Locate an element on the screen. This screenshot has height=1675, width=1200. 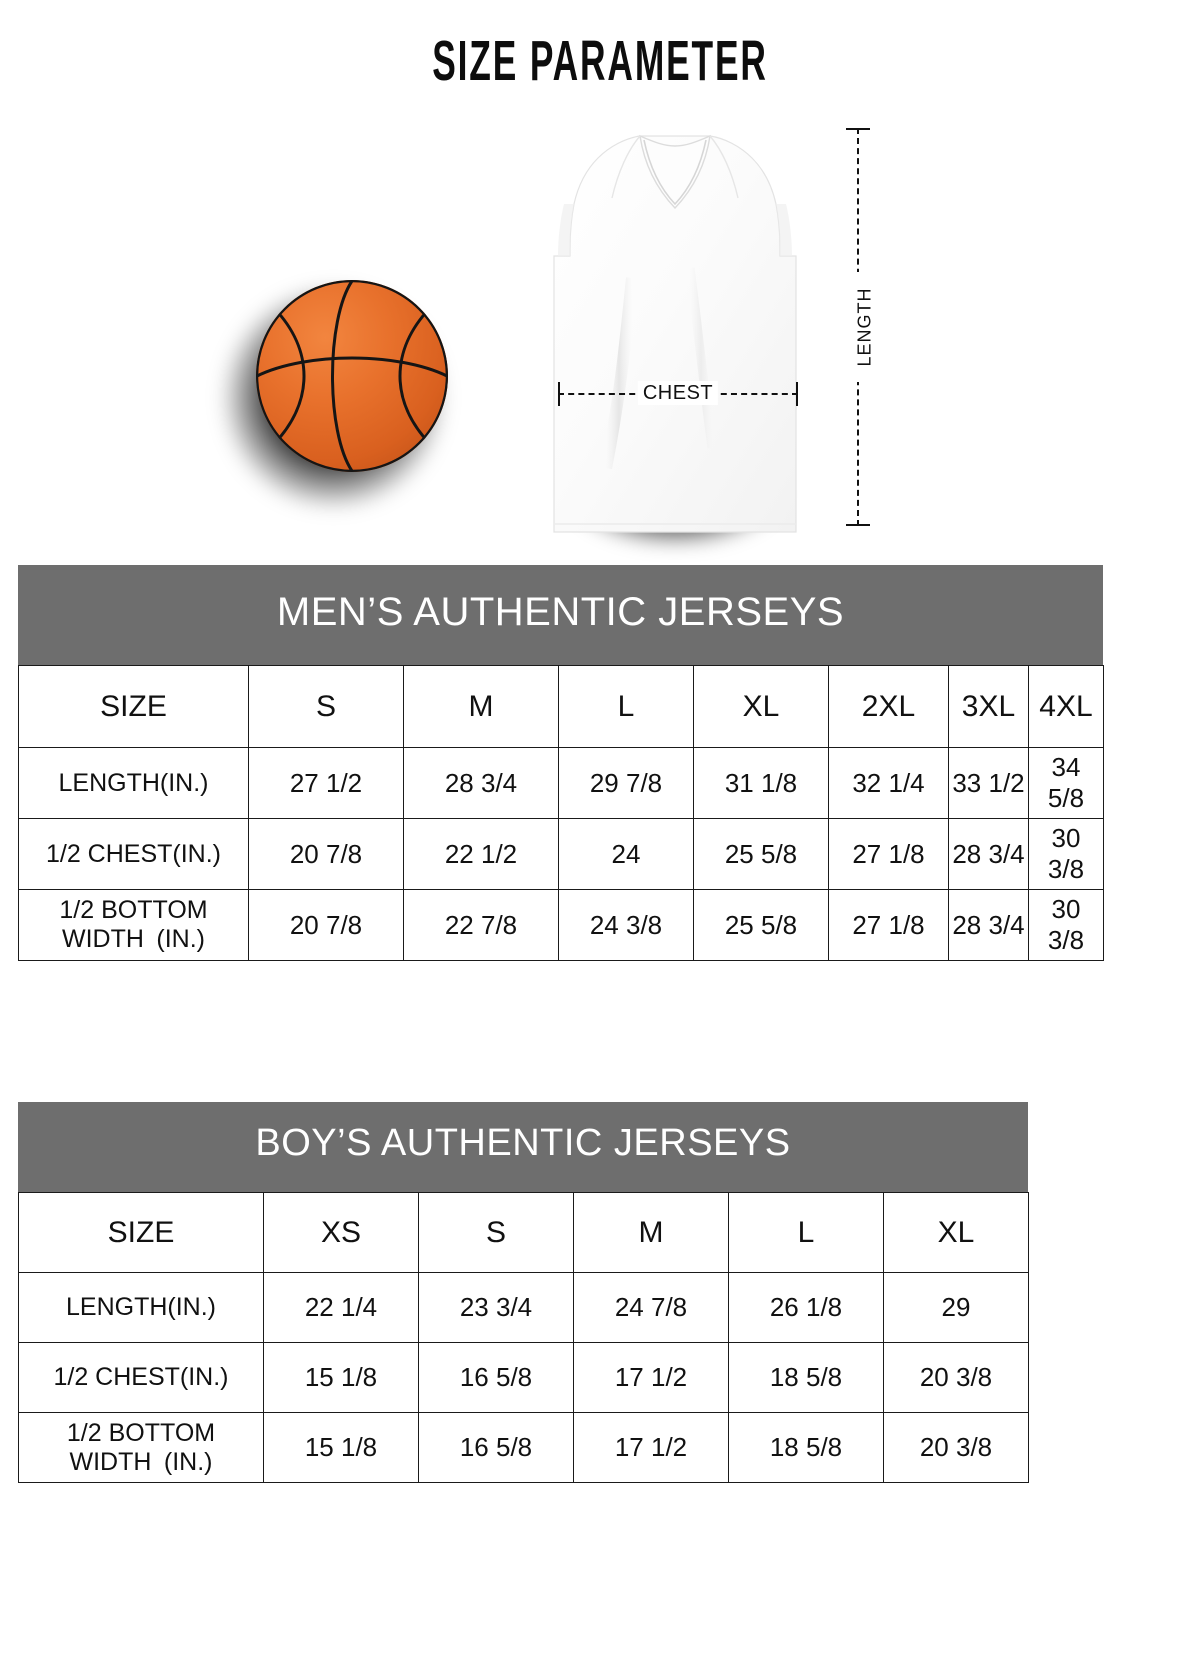
mens-chart-title: MEN’S AUTHENTIC JERSEYS is located at coordinates (560, 615).